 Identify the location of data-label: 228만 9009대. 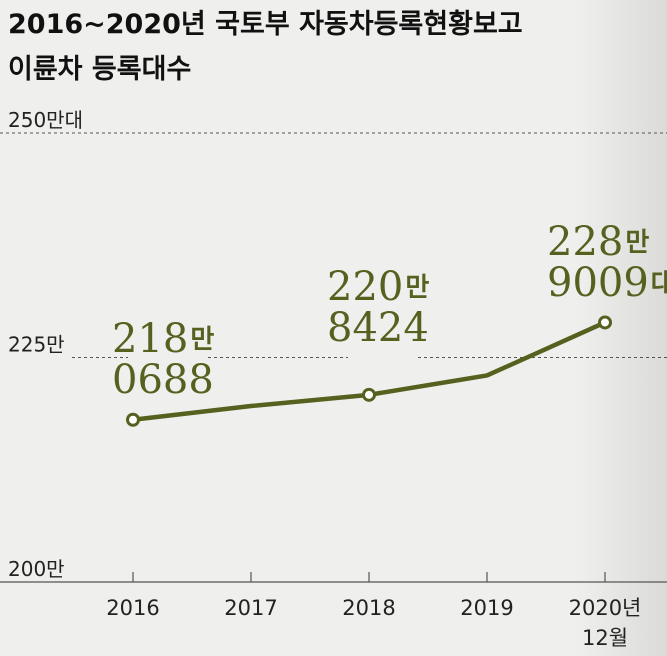
(607, 262).